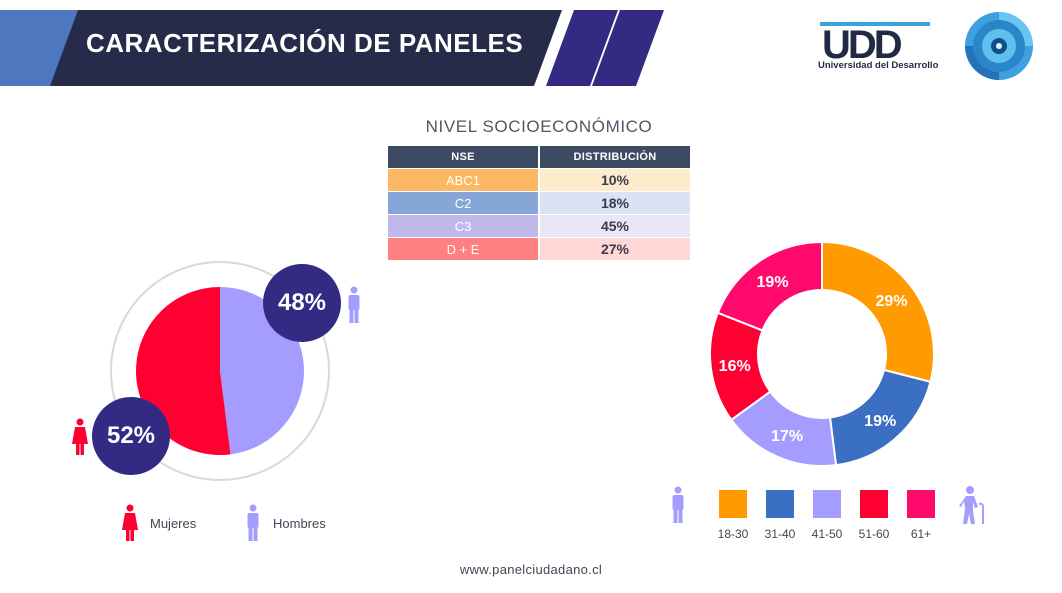 This screenshot has width=1062, height=593. What do you see at coordinates (921, 504) in the screenshot?
I see `legend-swatch-61+` at bounding box center [921, 504].